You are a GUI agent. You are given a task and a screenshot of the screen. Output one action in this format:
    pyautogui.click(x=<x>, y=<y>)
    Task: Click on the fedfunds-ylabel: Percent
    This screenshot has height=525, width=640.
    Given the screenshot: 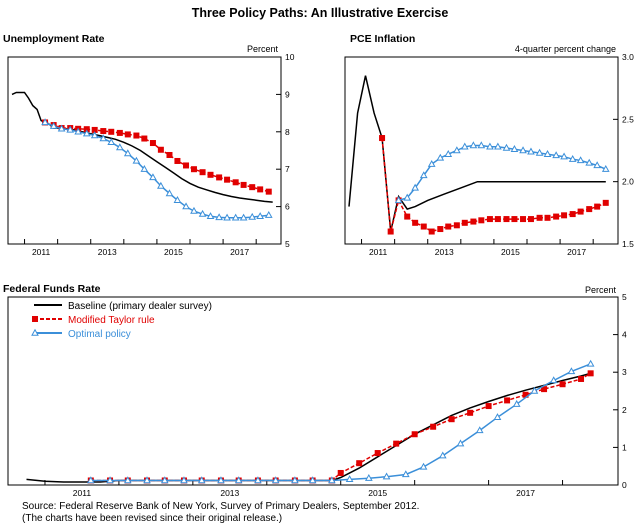 What is the action you would take?
    pyautogui.click(x=601, y=290)
    